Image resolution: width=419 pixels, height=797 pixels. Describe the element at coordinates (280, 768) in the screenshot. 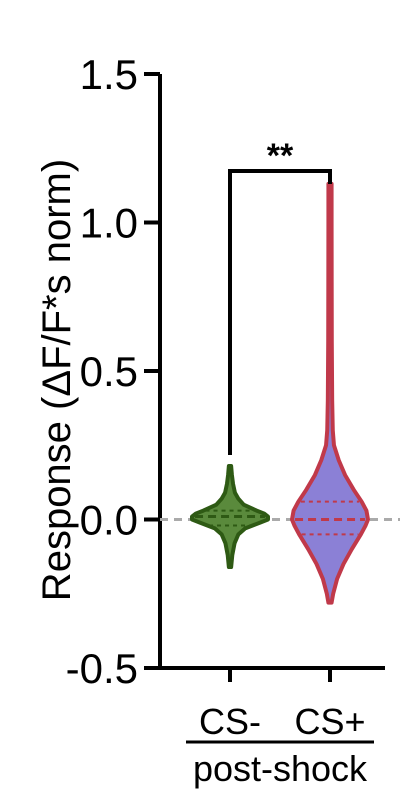

I see `group-label: post-shock` at that location.